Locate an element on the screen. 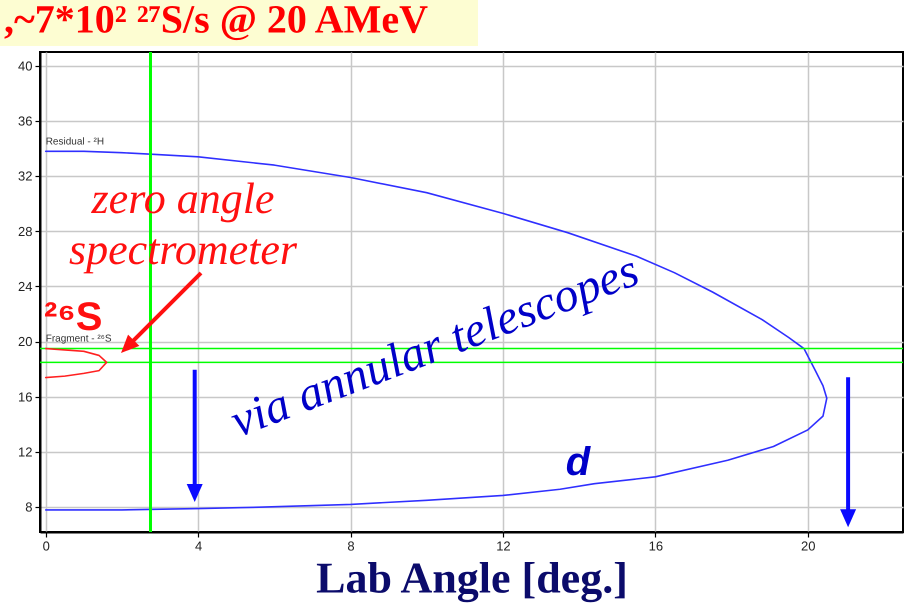 The width and height of the screenshot is (908, 614). x-tick-label: 16 is located at coordinates (656, 546).